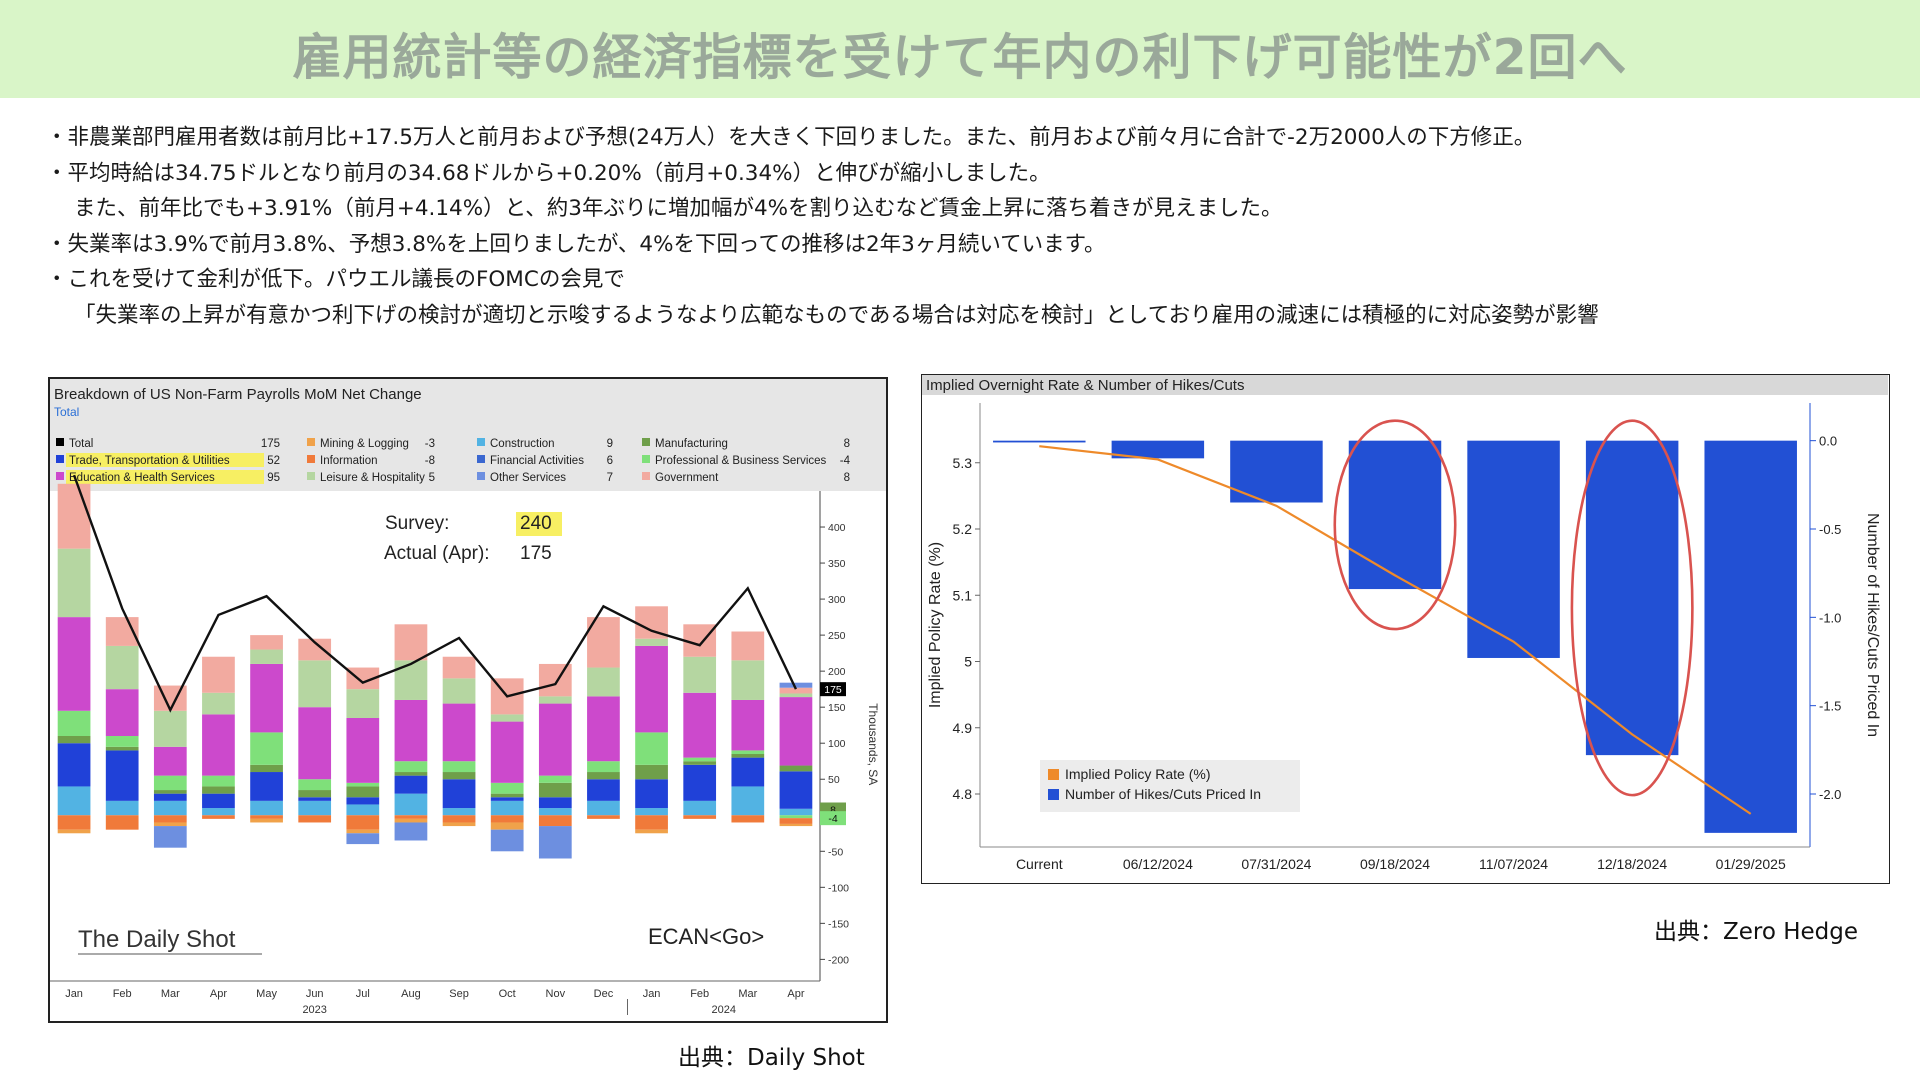 Image resolution: width=1920 pixels, height=1080 pixels. What do you see at coordinates (1756, 932) in the screenshot?
I see `source-right: 出典：Zero Hedge` at bounding box center [1756, 932].